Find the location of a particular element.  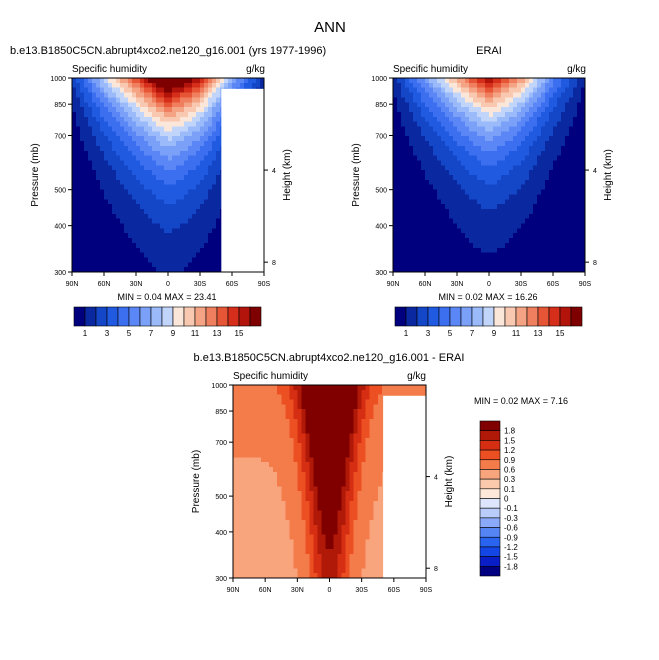

x-tick-label: 90N is located at coordinates (393, 284).